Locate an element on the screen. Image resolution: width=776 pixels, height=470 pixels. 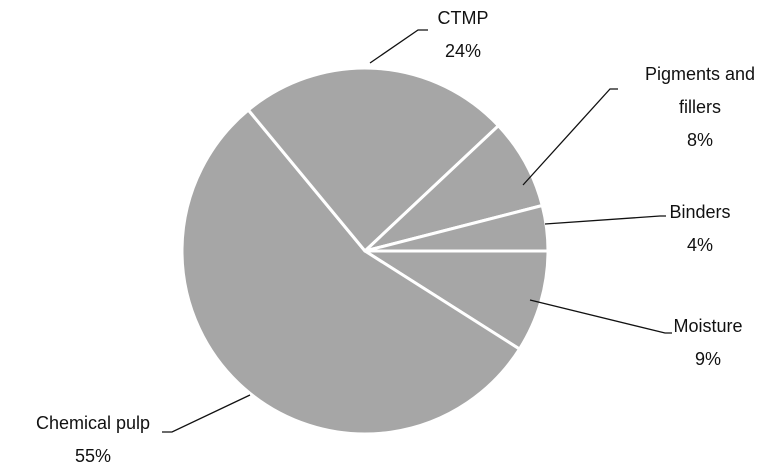
category-label: Moisture is located at coordinates (708, 326).